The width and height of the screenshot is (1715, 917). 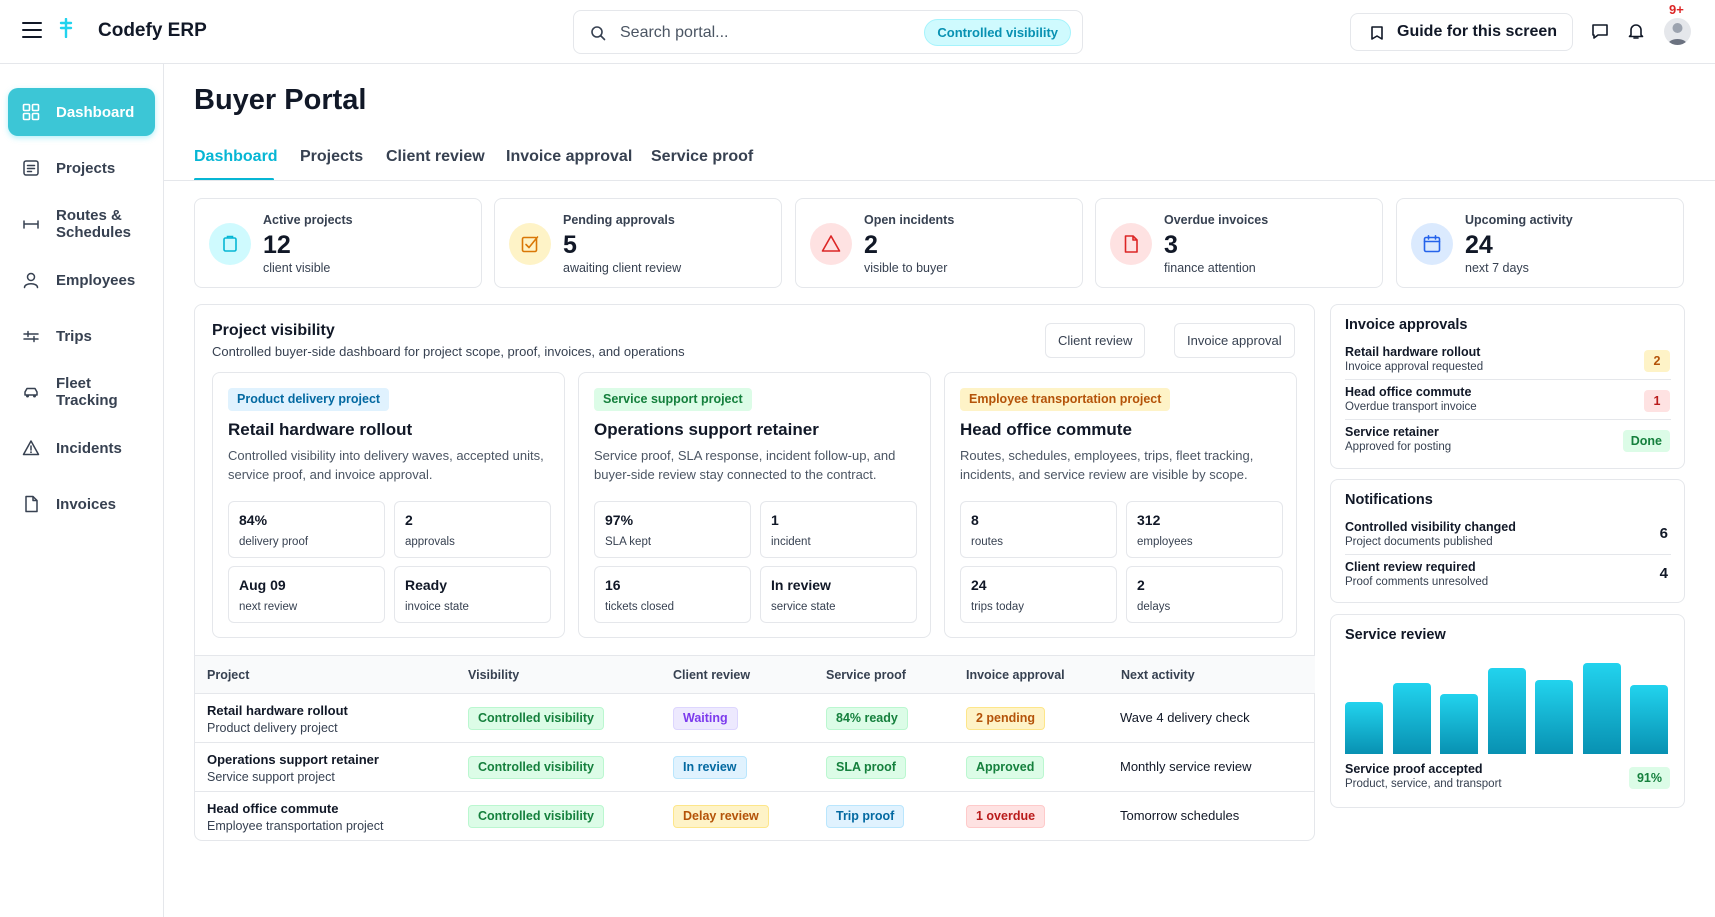 What do you see at coordinates (1677, 31) in the screenshot?
I see `avatar` at bounding box center [1677, 31].